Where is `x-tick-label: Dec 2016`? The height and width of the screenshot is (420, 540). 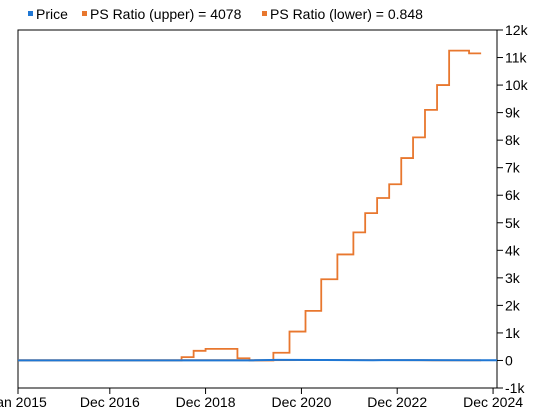 x-tick-label: Dec 2016 is located at coordinates (110, 402).